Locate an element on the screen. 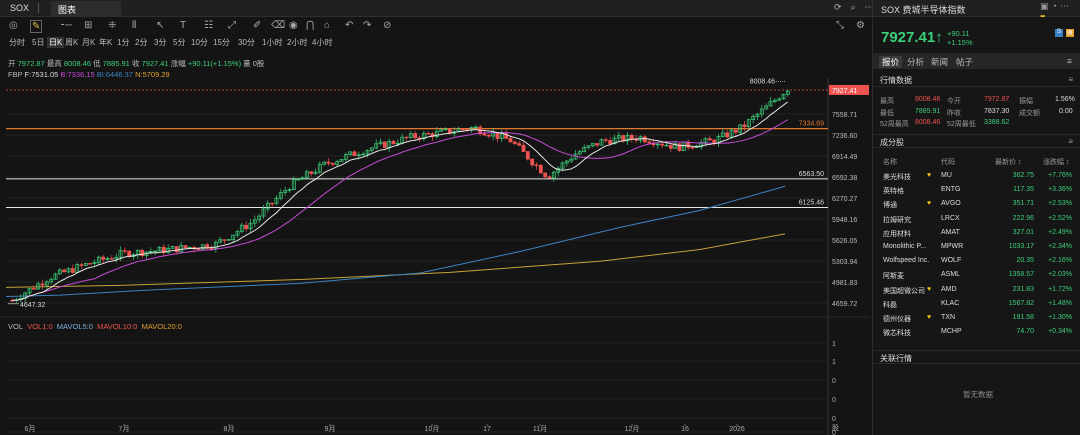  refresh-icon: ⟳ is located at coordinates (842, 7).